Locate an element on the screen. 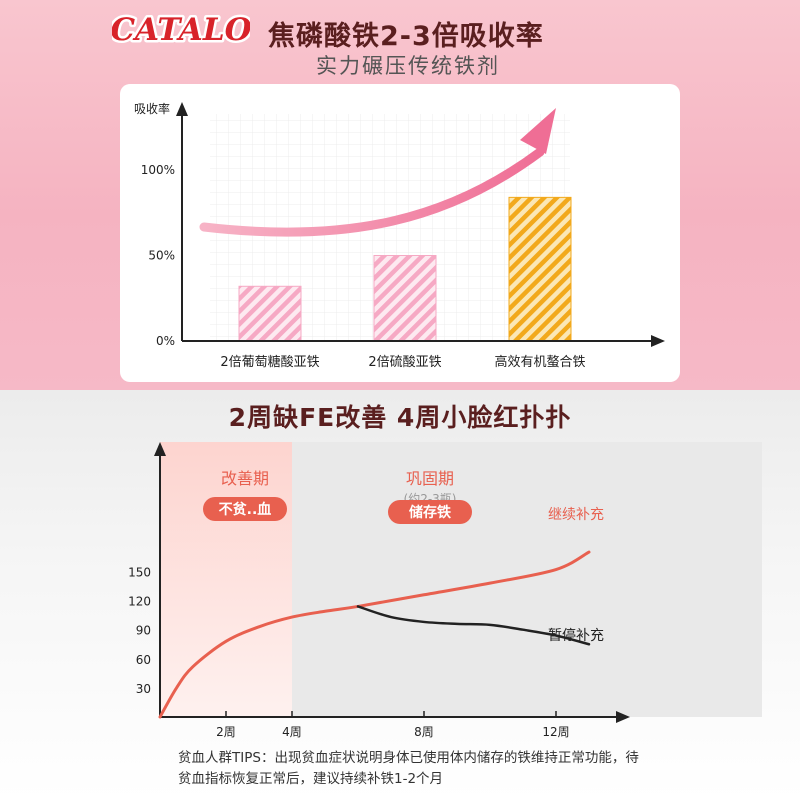 The height and width of the screenshot is (800, 800). series-continue-line is located at coordinates (374, 634).